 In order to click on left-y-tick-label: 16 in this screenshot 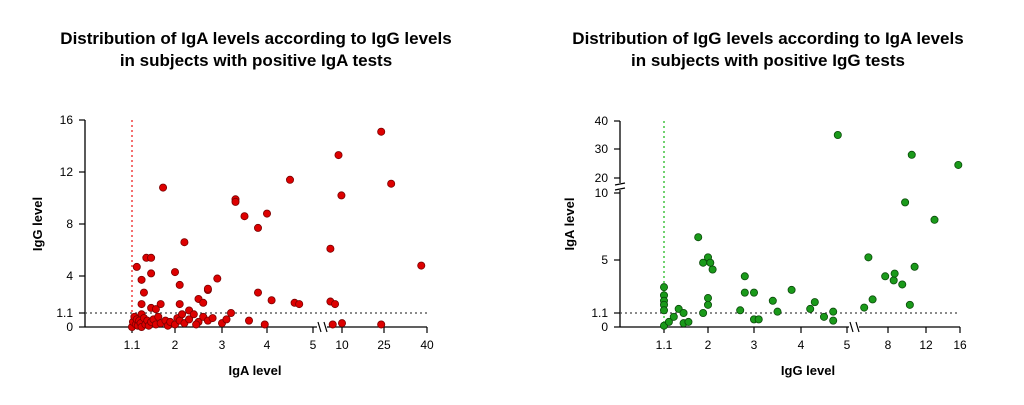, I will do `click(67, 120)`.